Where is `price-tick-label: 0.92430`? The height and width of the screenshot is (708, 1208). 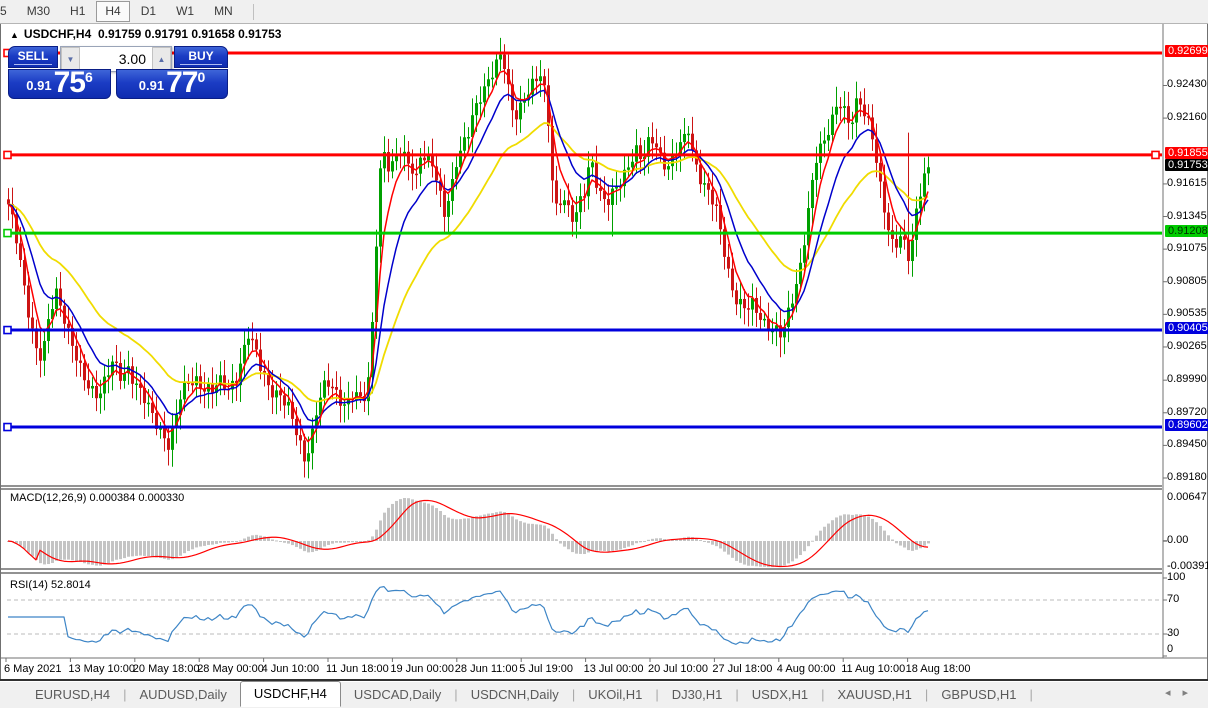
price-tick-label: 0.92430 is located at coordinates (1187, 84).